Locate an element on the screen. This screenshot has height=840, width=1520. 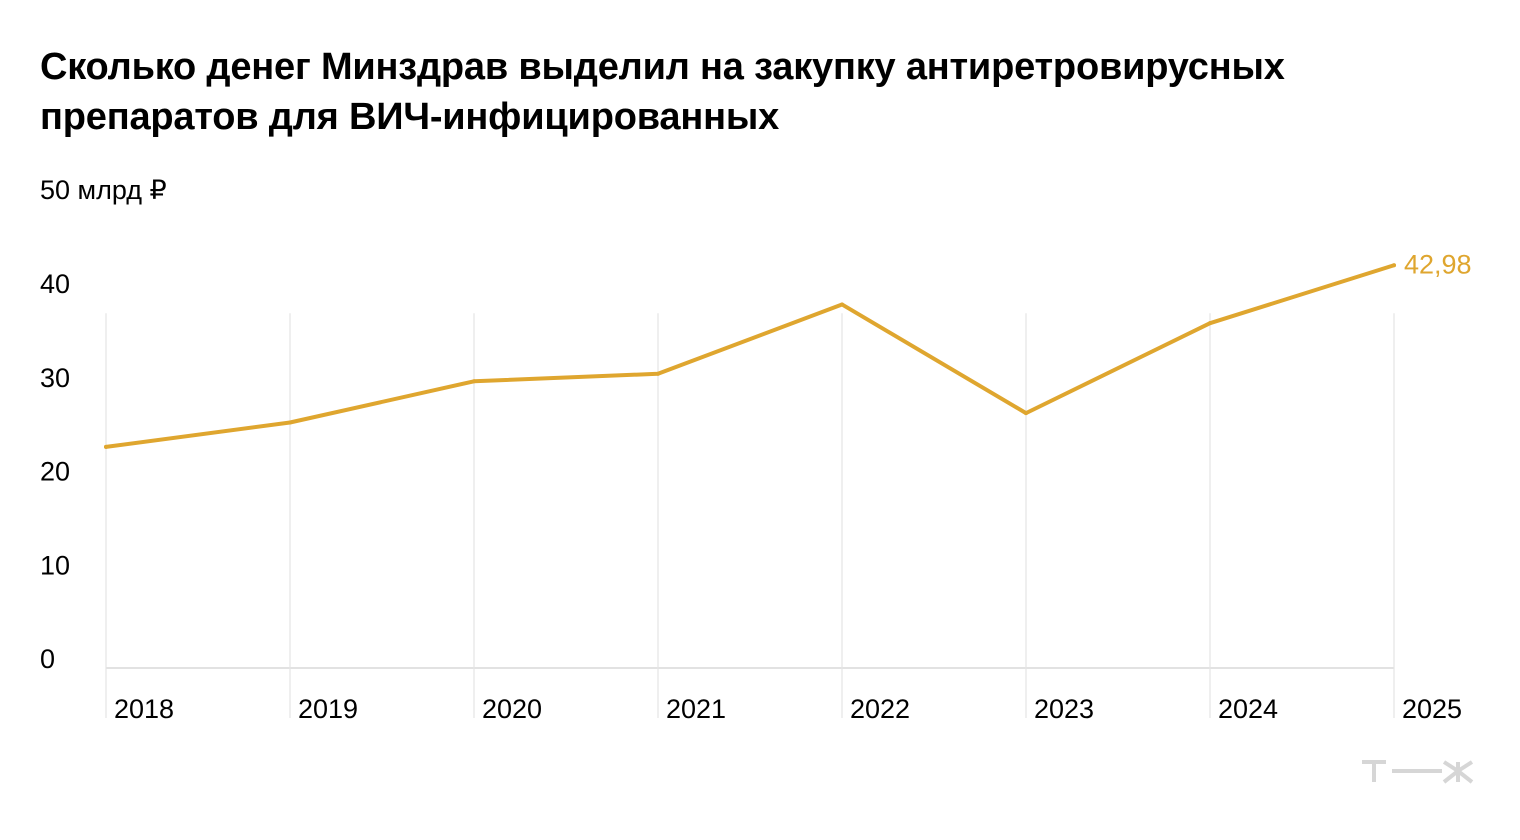
y-unit-label: 50 млрд ₽ is located at coordinates (103, 190).